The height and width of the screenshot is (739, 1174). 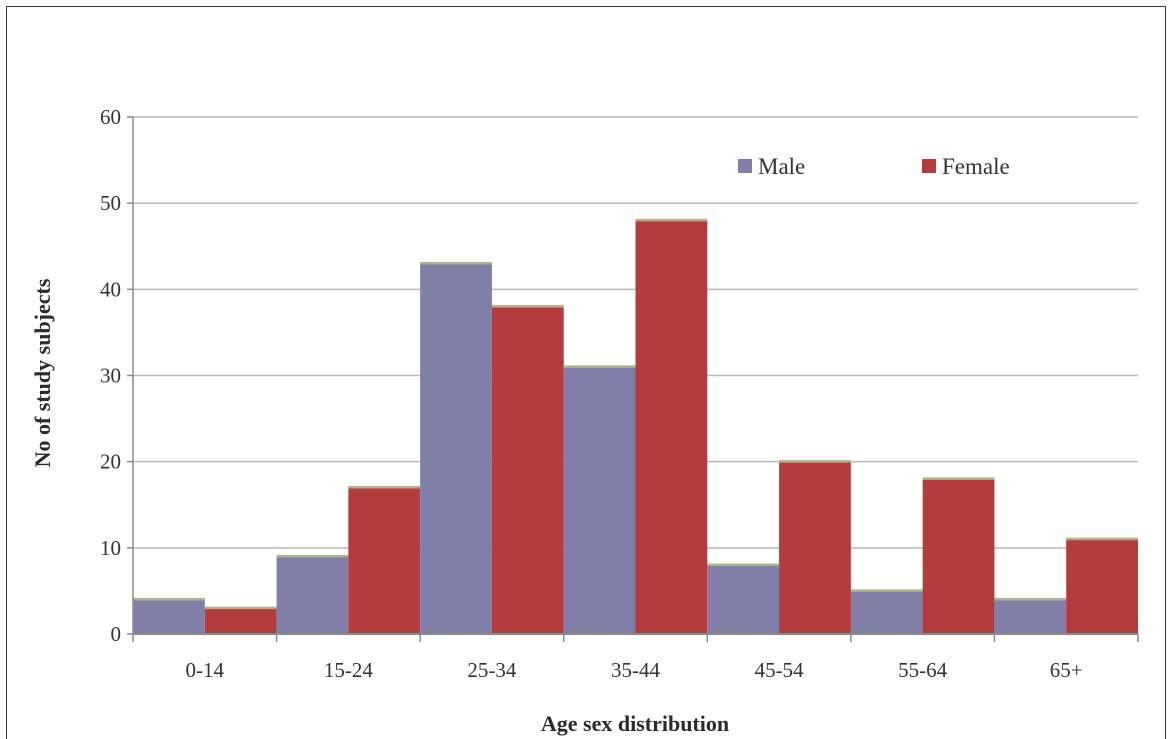 I want to click on legend-label-male: Male, so click(x=781, y=166).